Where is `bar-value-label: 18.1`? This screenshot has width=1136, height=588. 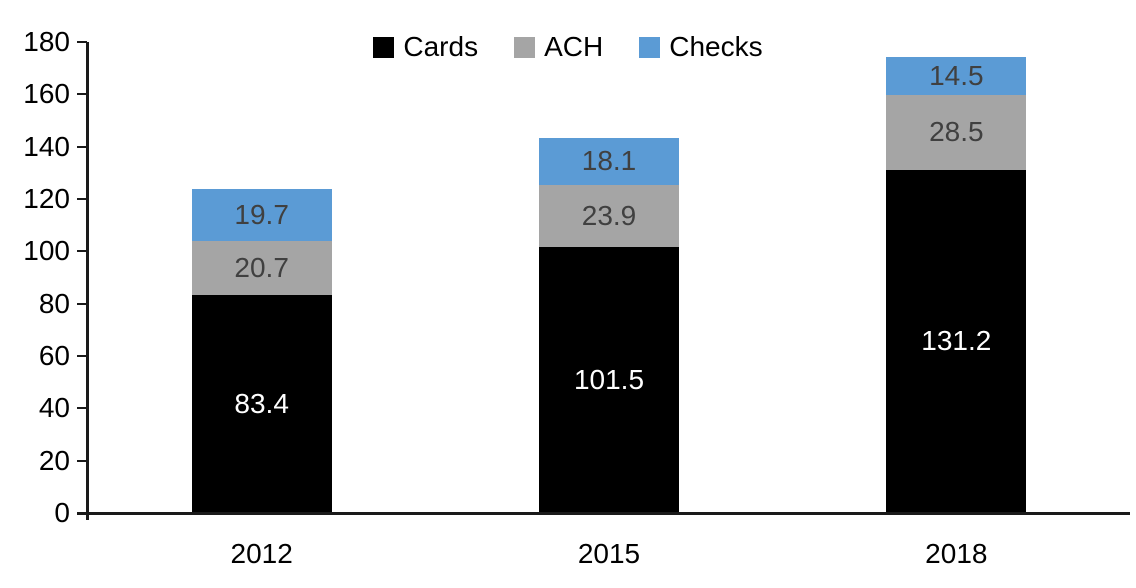 bar-value-label: 18.1 is located at coordinates (609, 161).